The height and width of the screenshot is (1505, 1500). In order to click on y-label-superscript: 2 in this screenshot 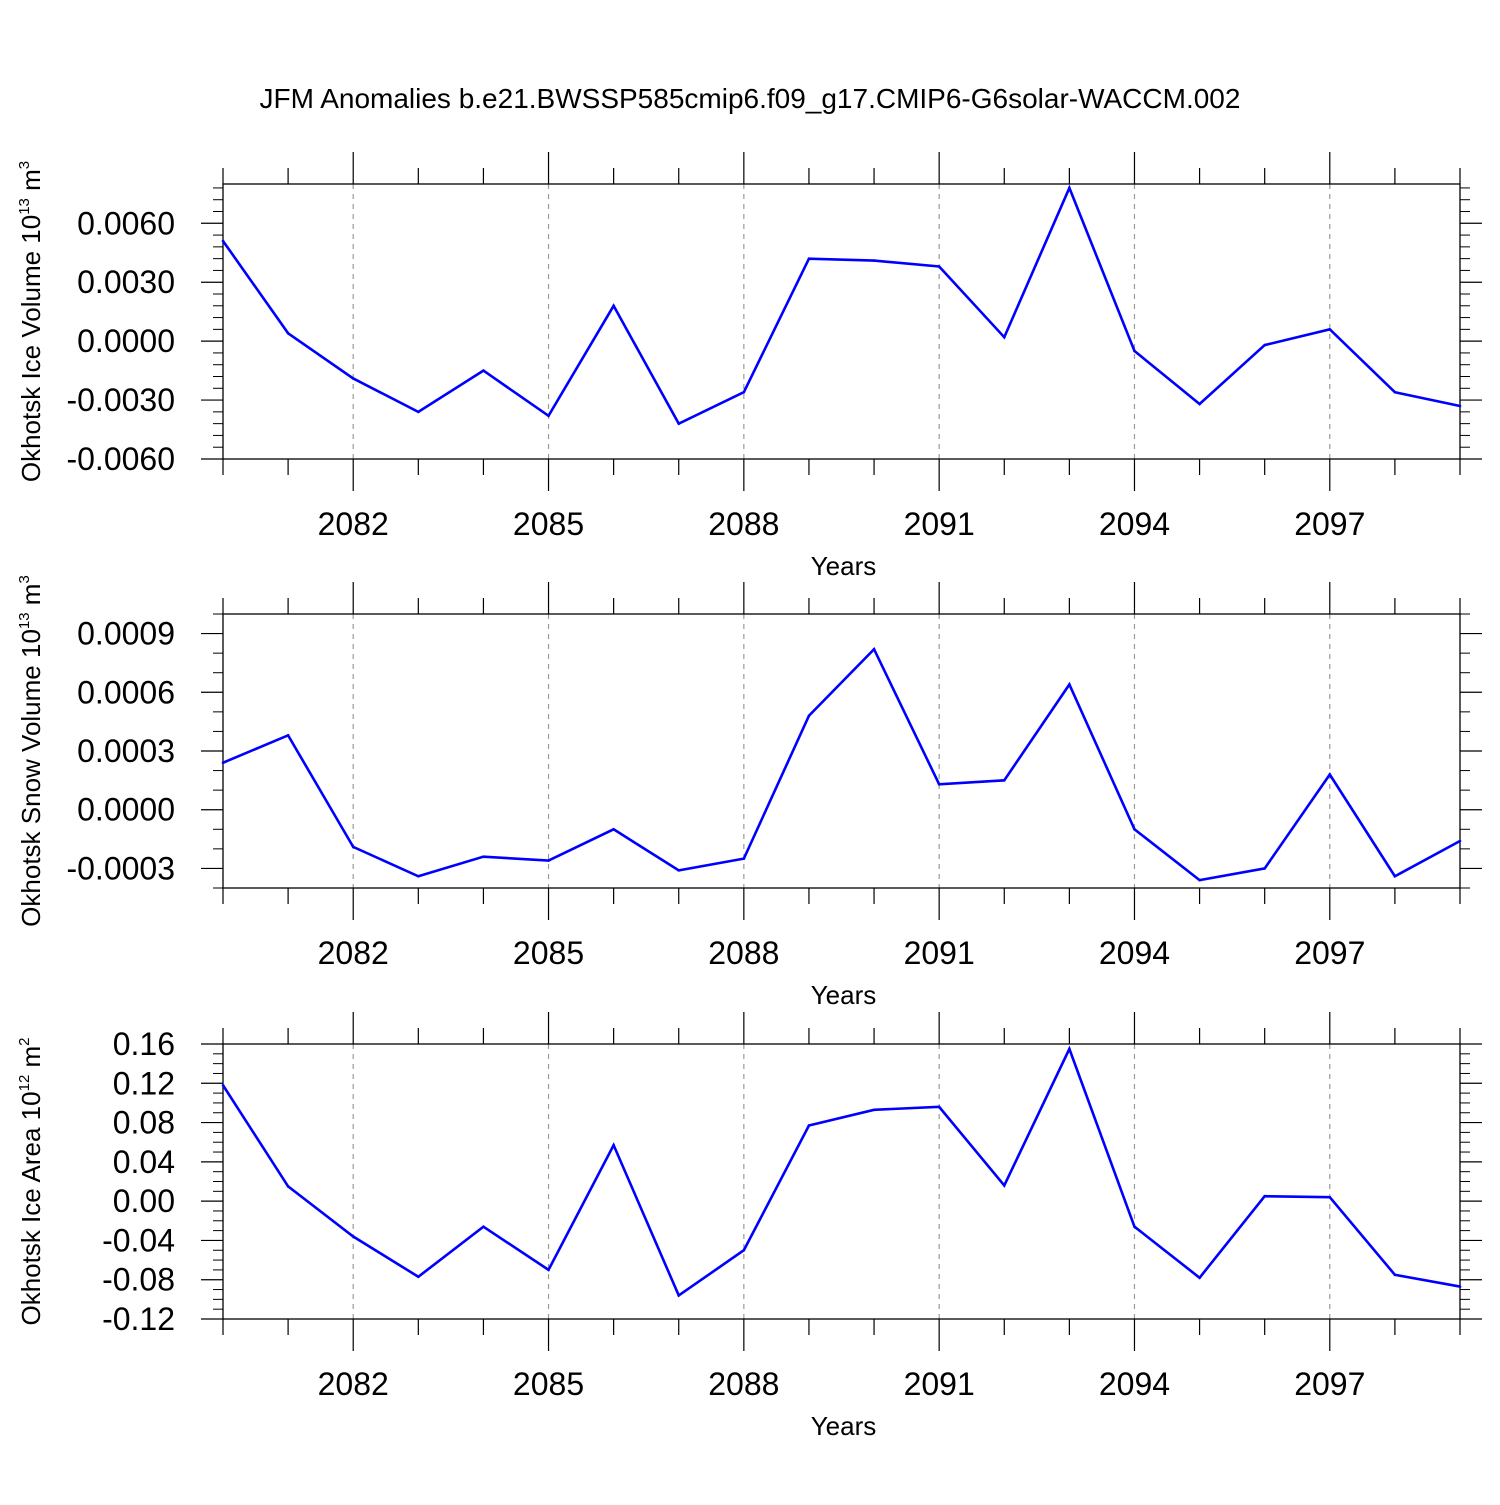, I will do `click(24, 1041)`.